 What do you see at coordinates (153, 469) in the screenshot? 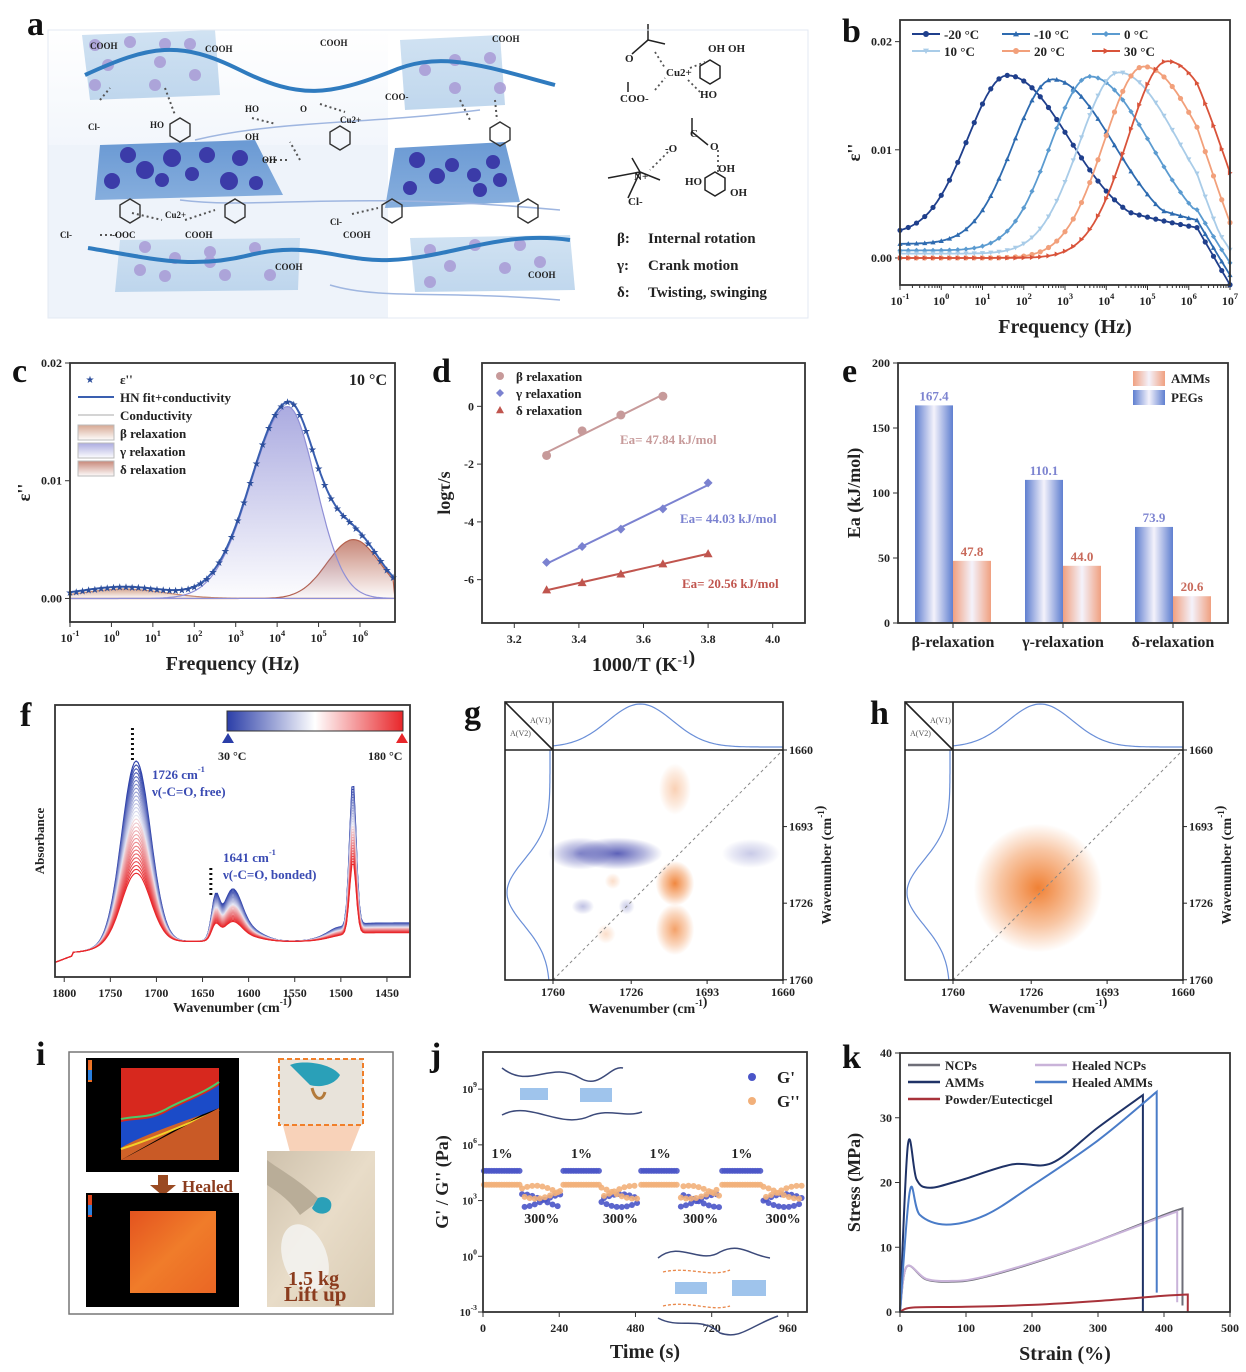
I see `legend-label: δ relaxation` at bounding box center [153, 469].